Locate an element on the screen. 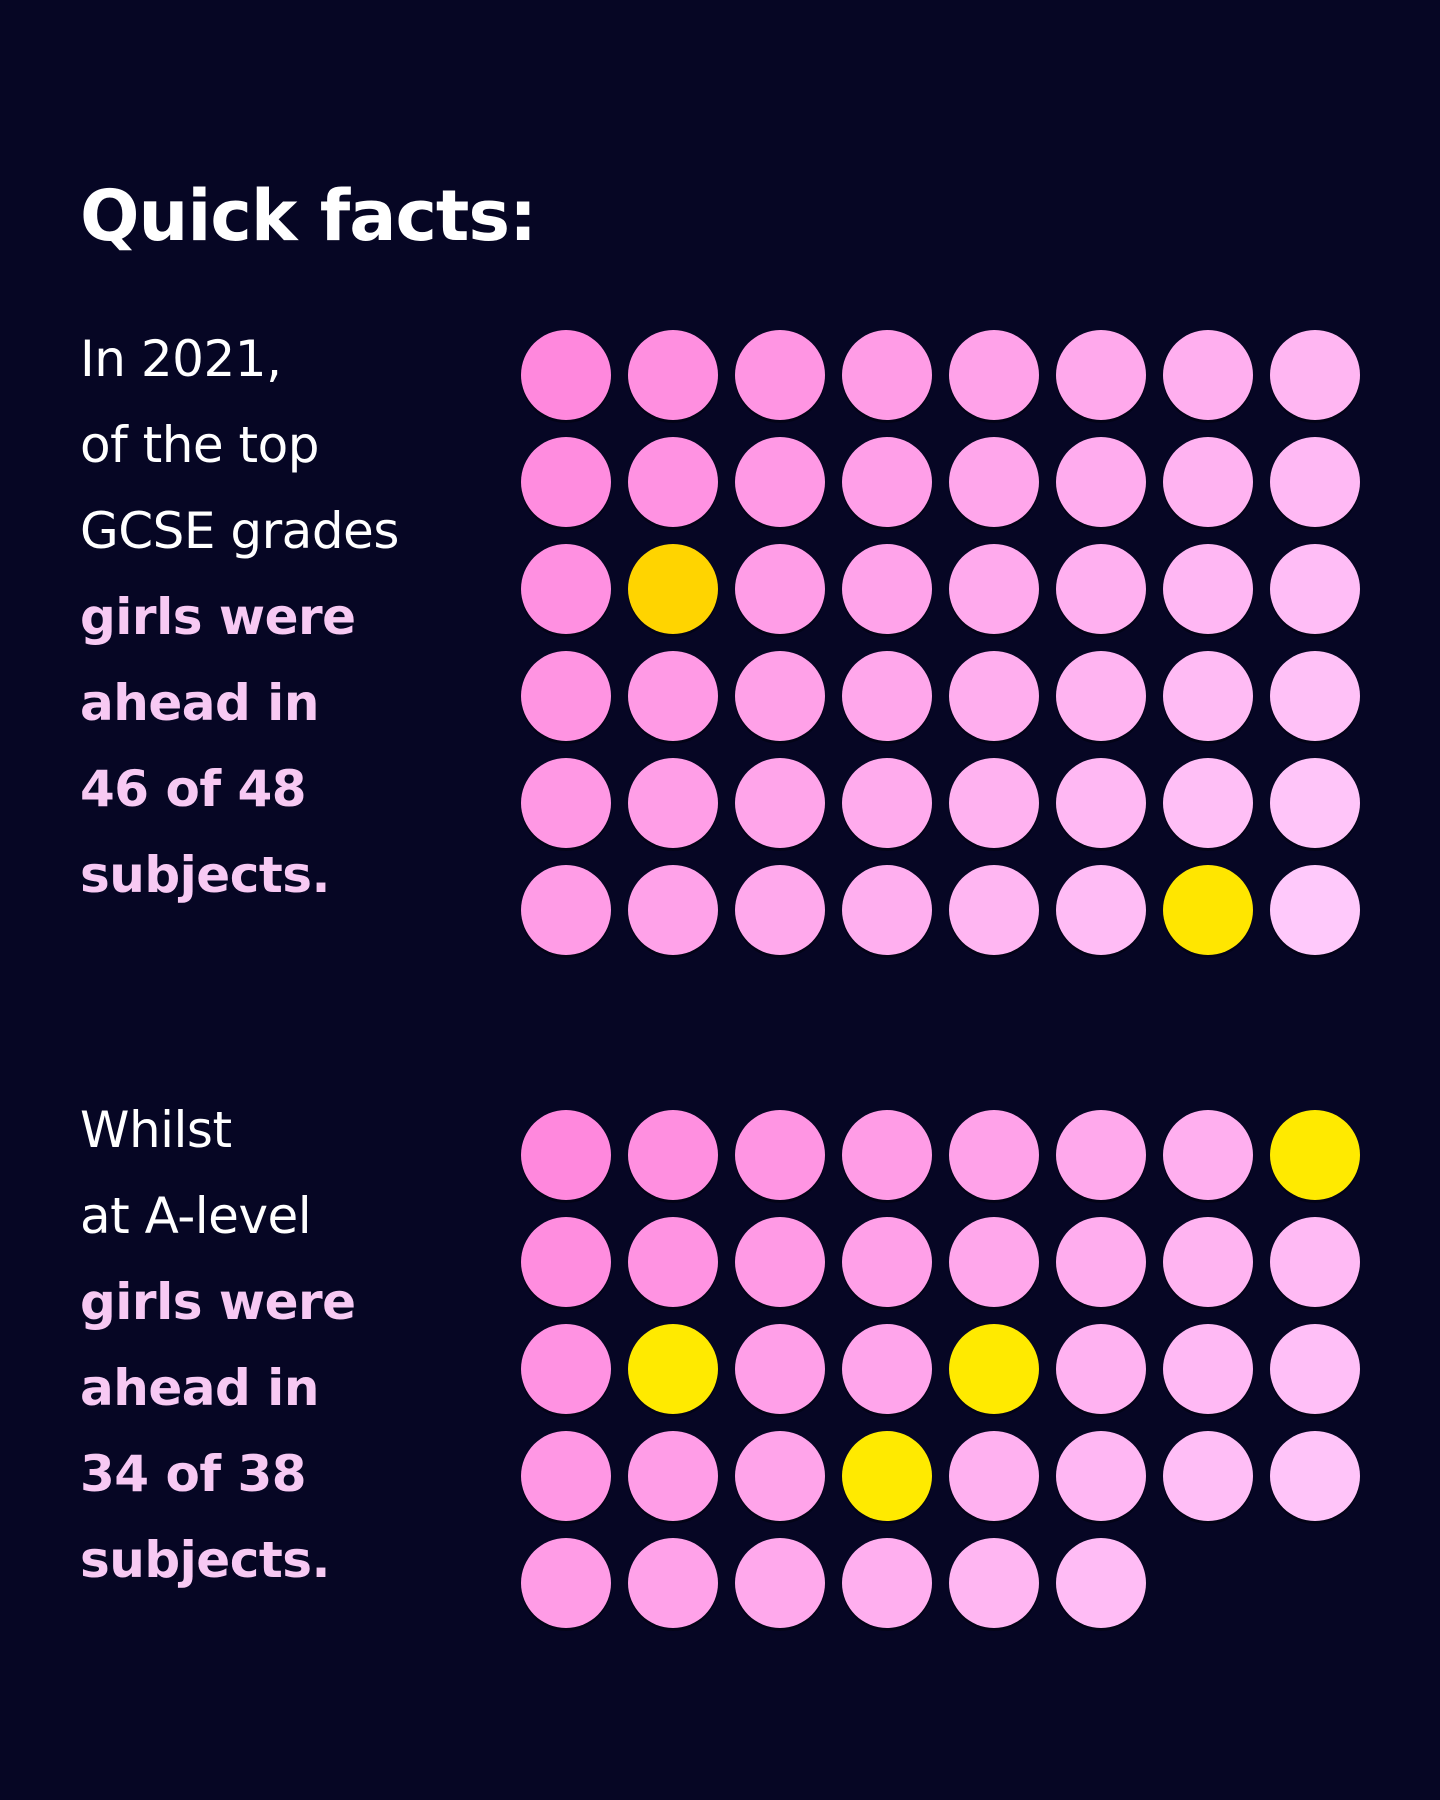 The height and width of the screenshot is (1800, 1440). gcse-text-line: In 2021, is located at coordinates (181, 359).